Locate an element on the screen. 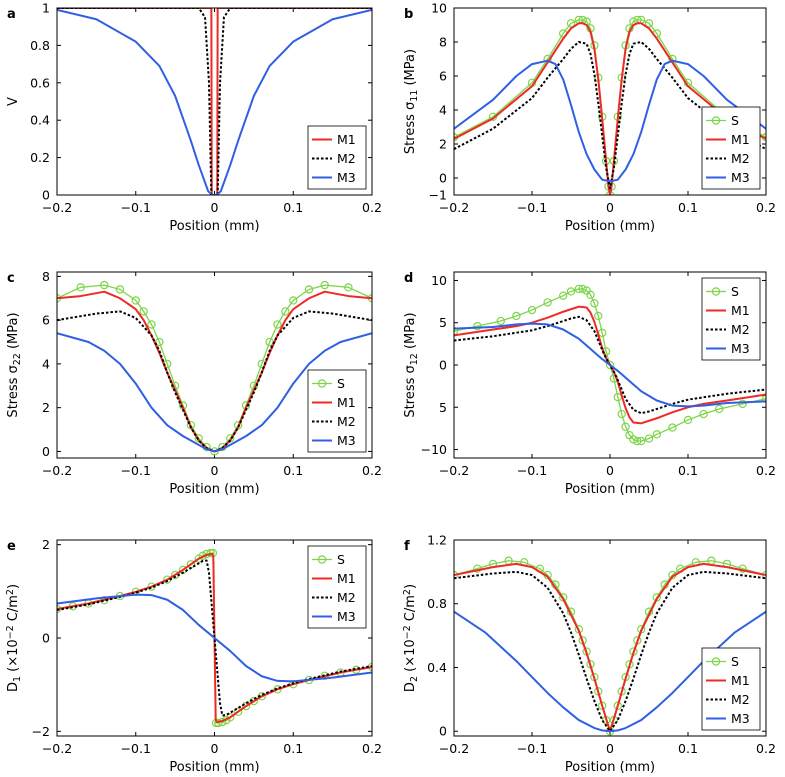 This screenshot has width=785, height=777. series-group is located at coordinates (214, 638).